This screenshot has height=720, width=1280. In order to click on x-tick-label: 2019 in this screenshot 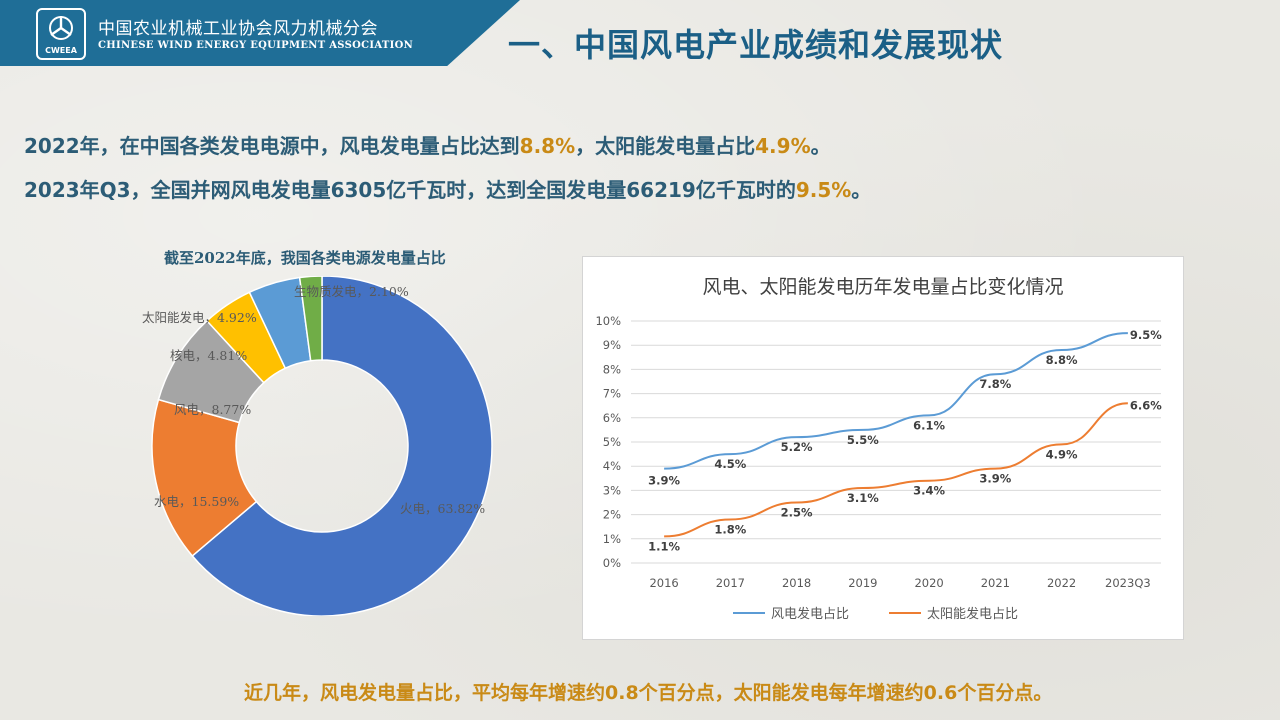, I will do `click(862, 583)`.